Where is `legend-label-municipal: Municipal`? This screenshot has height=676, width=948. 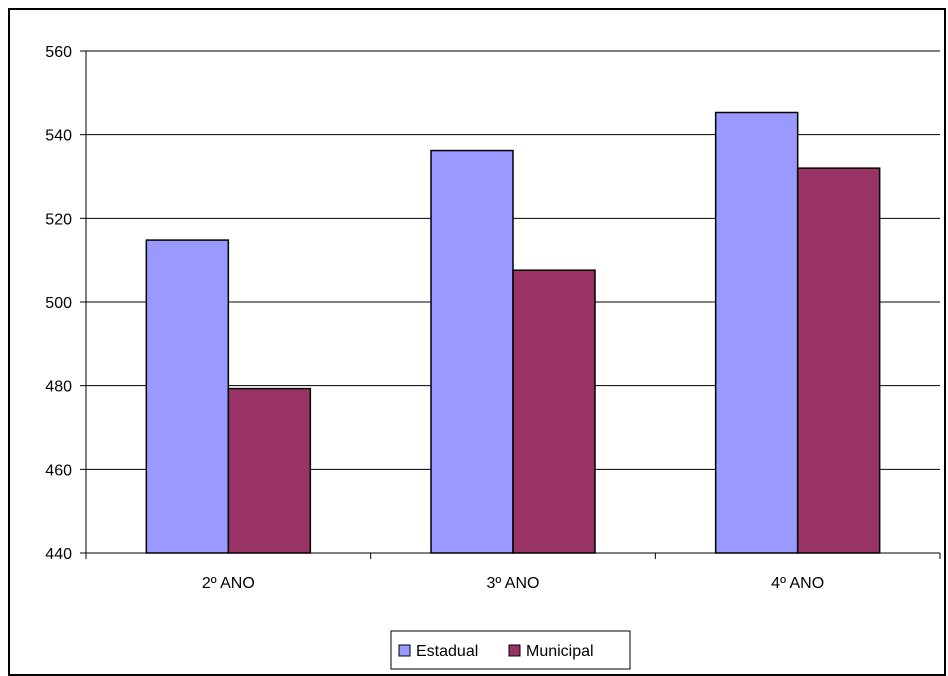 legend-label-municipal: Municipal is located at coordinates (560, 651).